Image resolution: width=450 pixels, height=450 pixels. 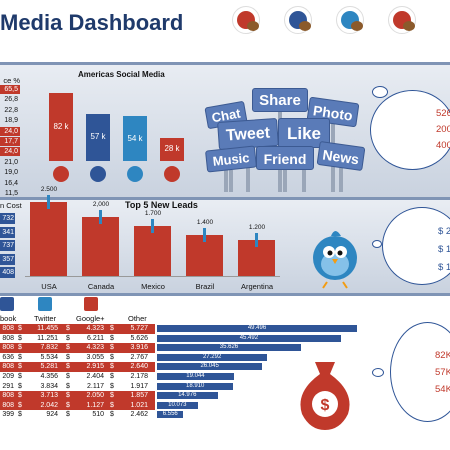 I want to click on table-cell: 1.127, so click(x=95, y=405).